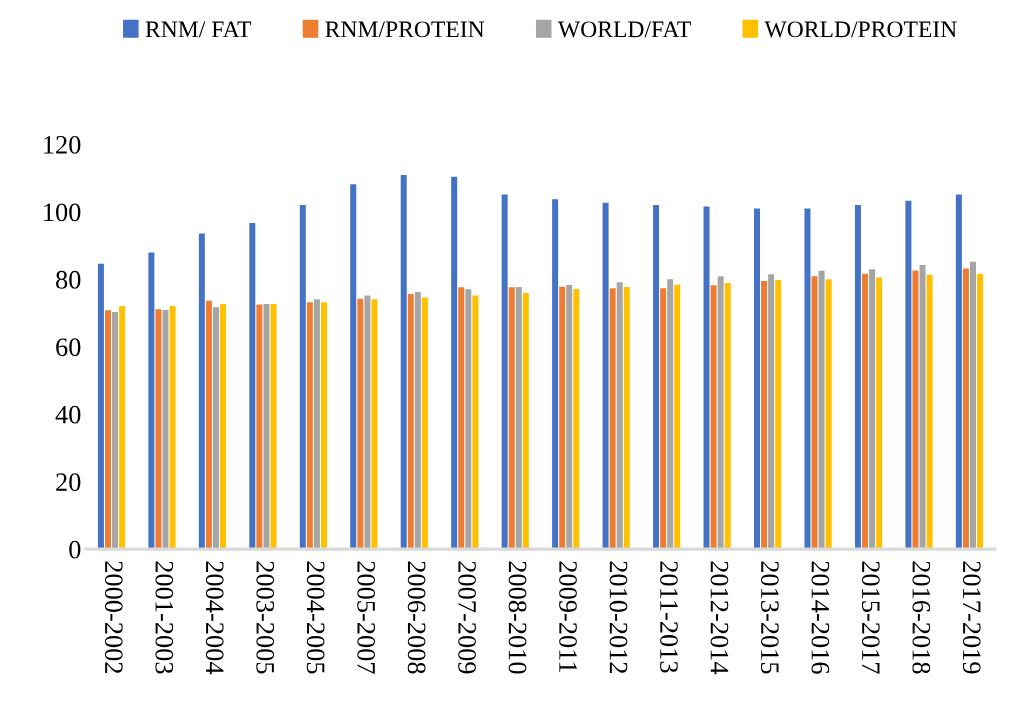  I want to click on x-tick-label: 2006-2008, so click(416, 617).